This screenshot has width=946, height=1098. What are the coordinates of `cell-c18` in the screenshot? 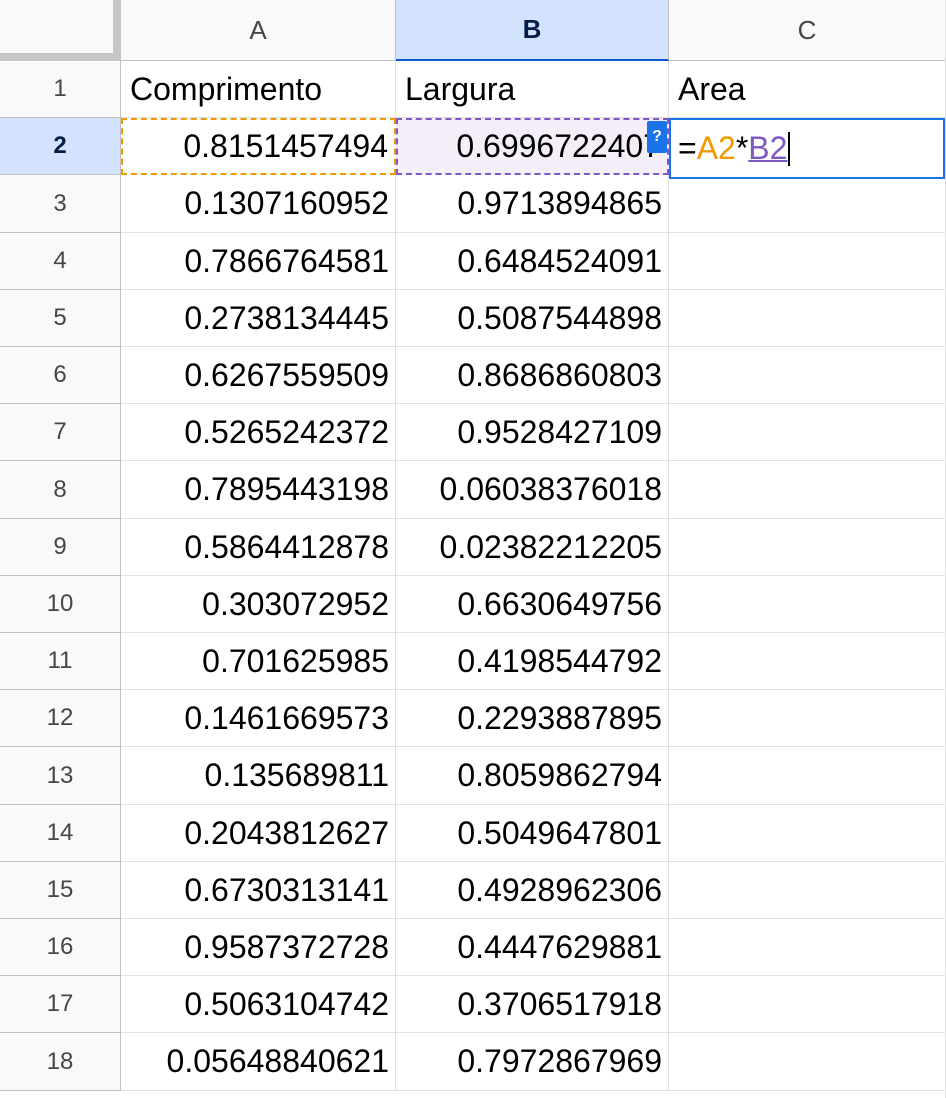 It's located at (807, 1062).